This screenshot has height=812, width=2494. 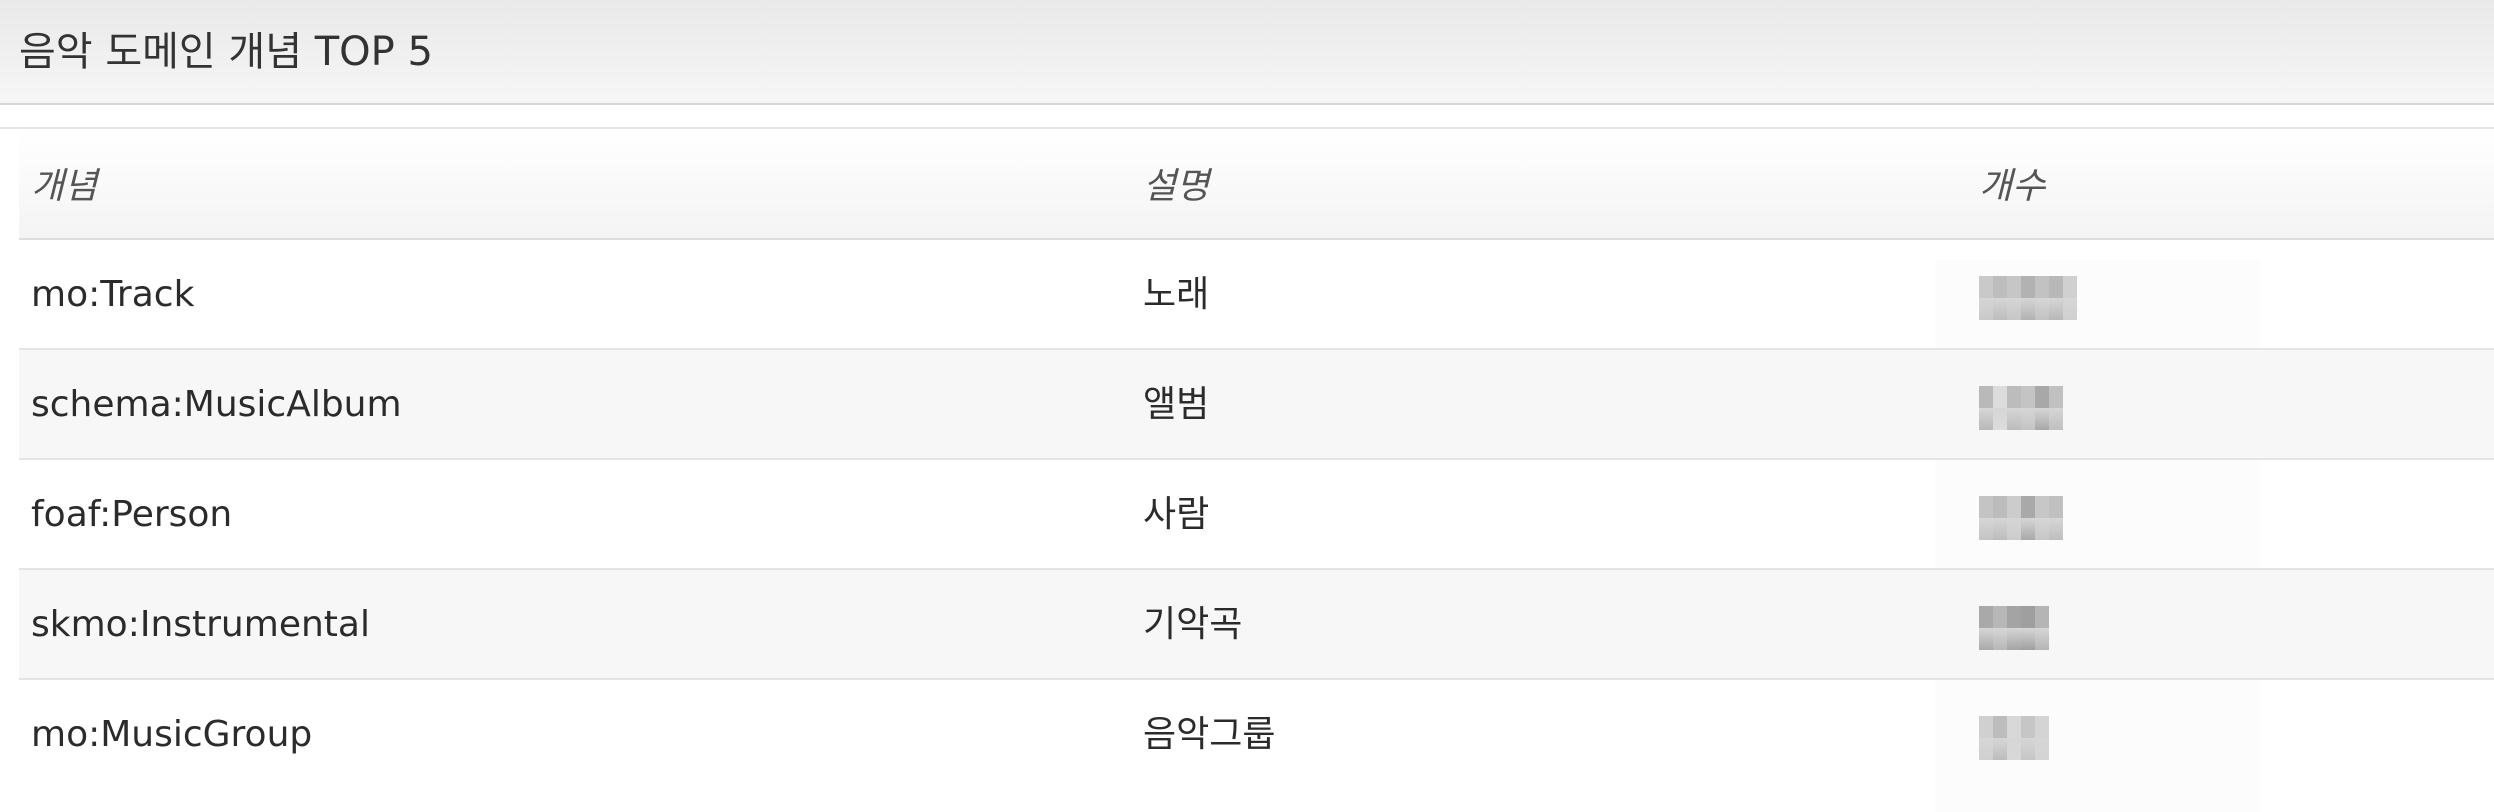 I want to click on table-row: schema:MusicAlbum 앨범, so click(x=1256, y=405).